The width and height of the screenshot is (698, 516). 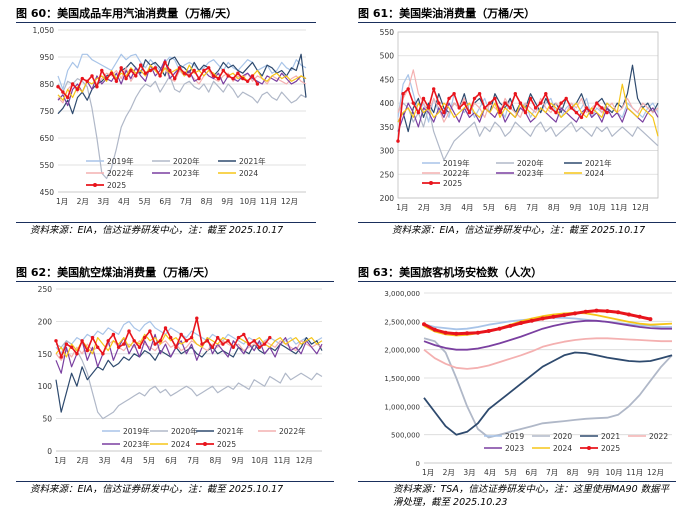 What do you see at coordinates (127, 13) in the screenshot?
I see `panel-title: 图 60：美国成品车用汽油消费量（万桶/天）` at bounding box center [127, 13].